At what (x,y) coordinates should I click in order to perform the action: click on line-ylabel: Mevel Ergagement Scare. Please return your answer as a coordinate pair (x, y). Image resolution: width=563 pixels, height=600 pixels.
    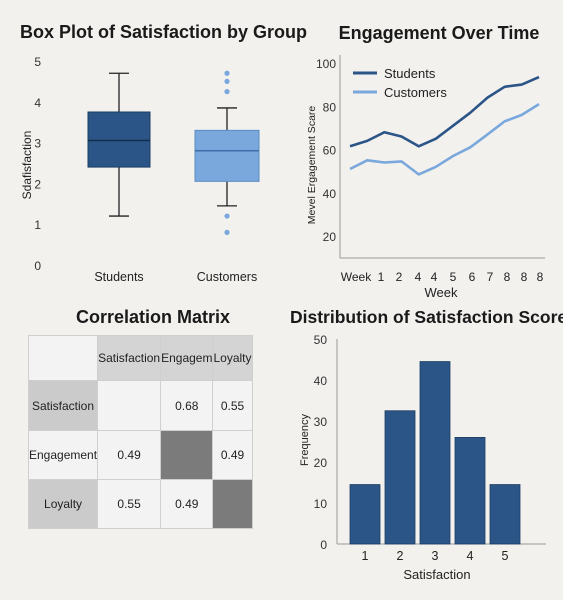
    Looking at the image, I should click on (312, 165).